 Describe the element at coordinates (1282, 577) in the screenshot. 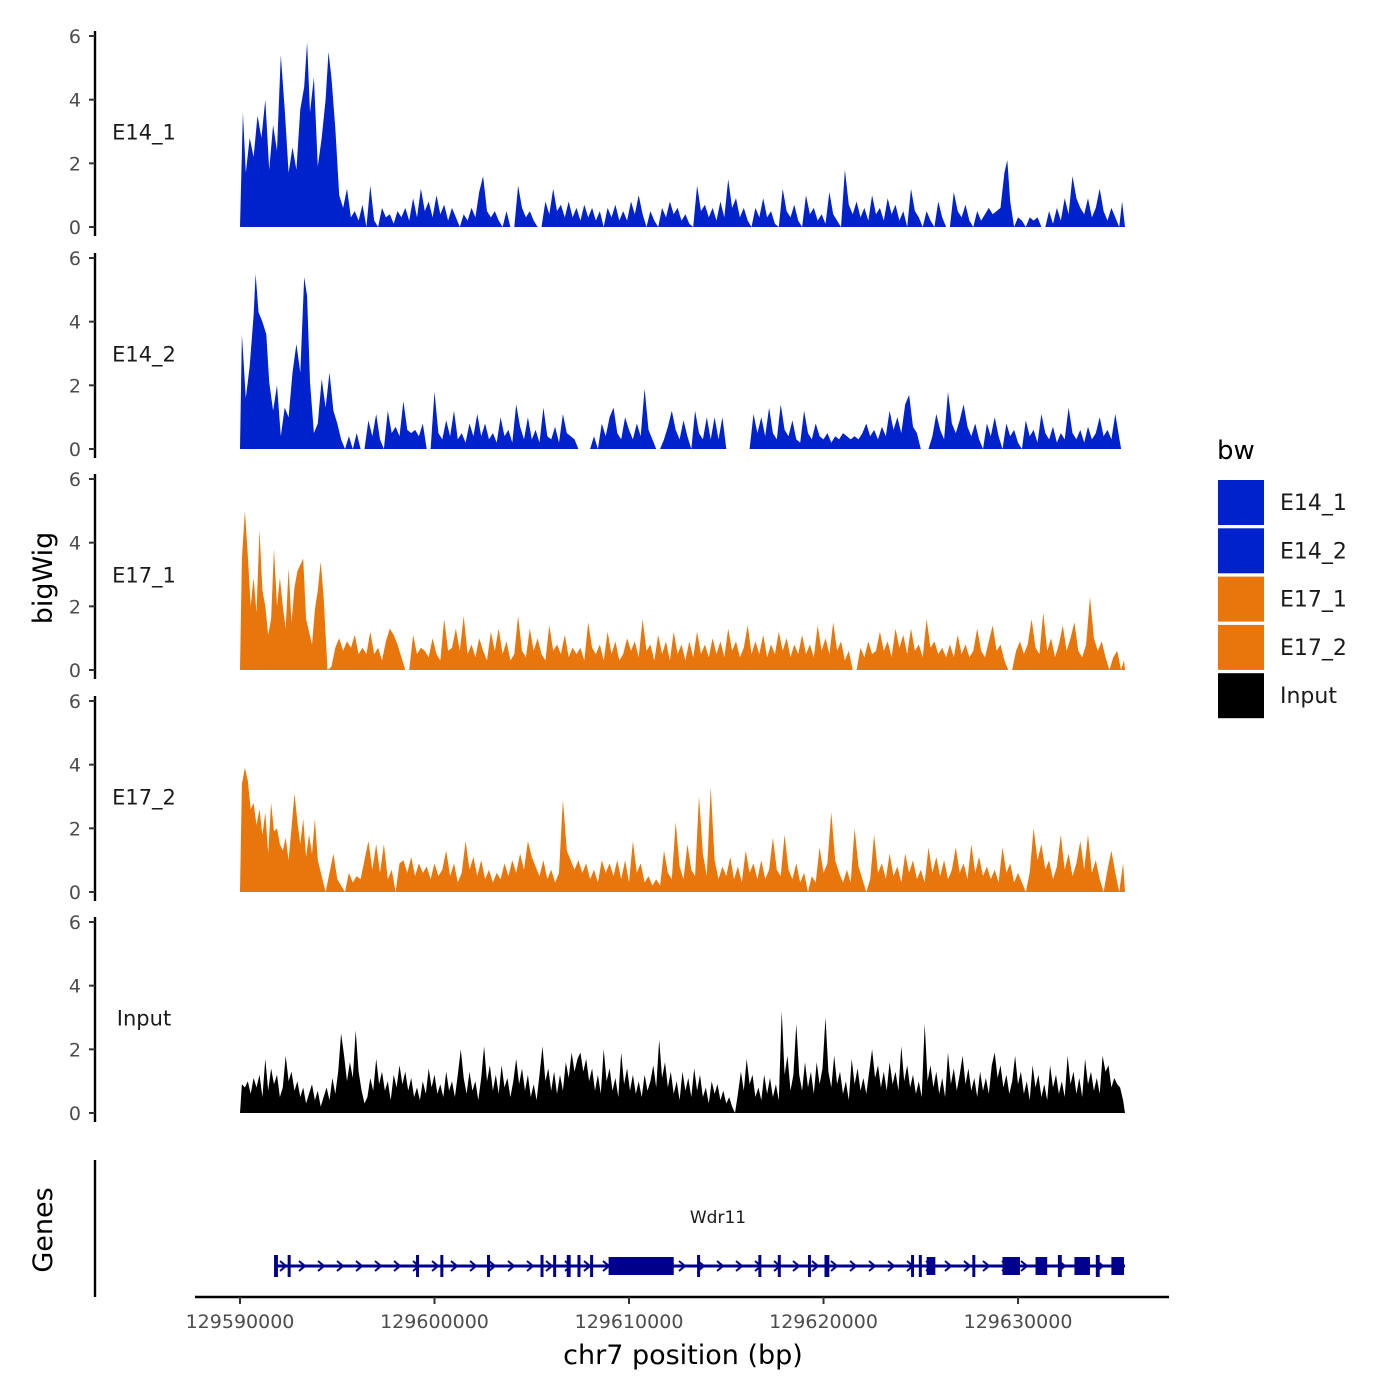

I see `legend: bw E14_1 E14_2 E17_1 E17_2 Input` at that location.